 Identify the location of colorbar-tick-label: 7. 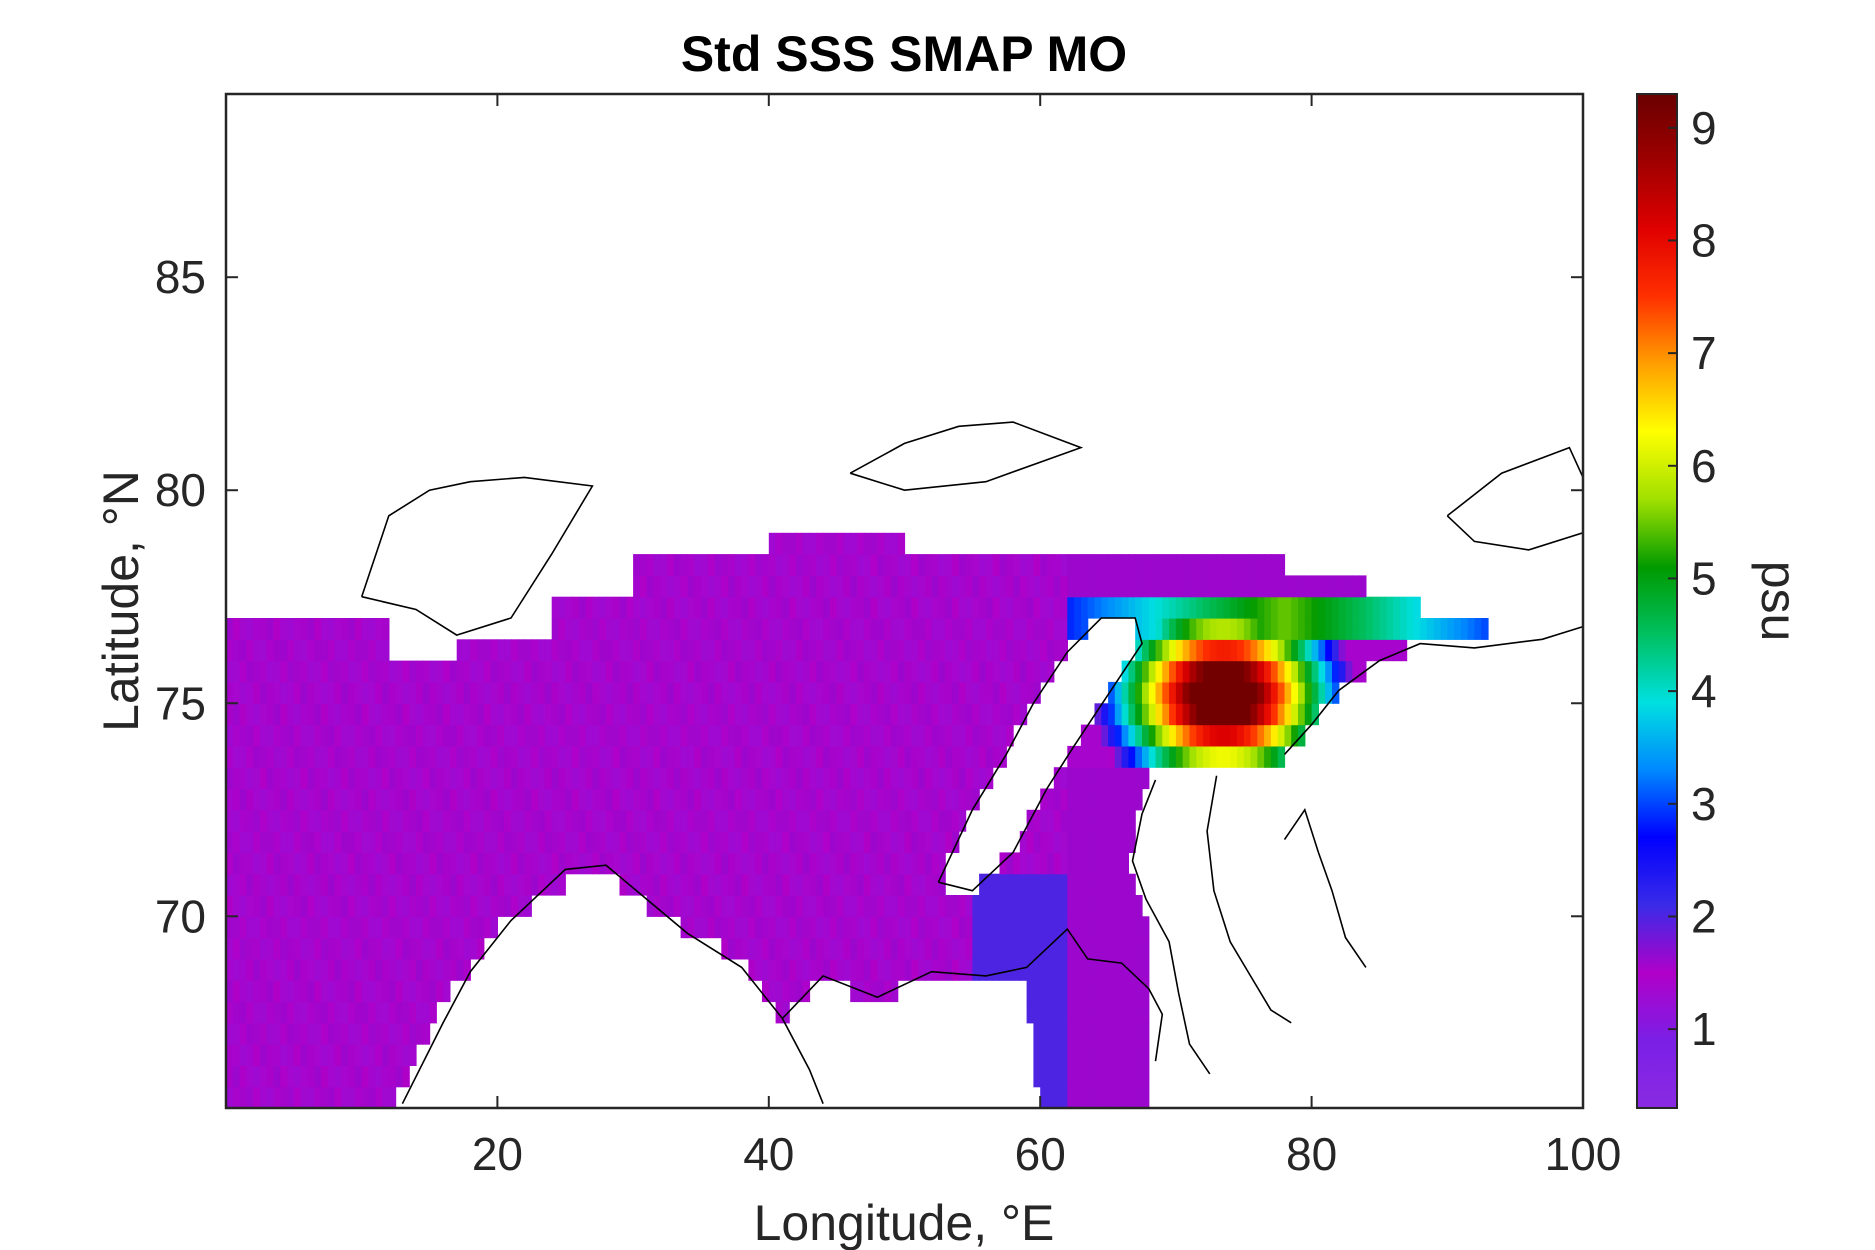
(1704, 353).